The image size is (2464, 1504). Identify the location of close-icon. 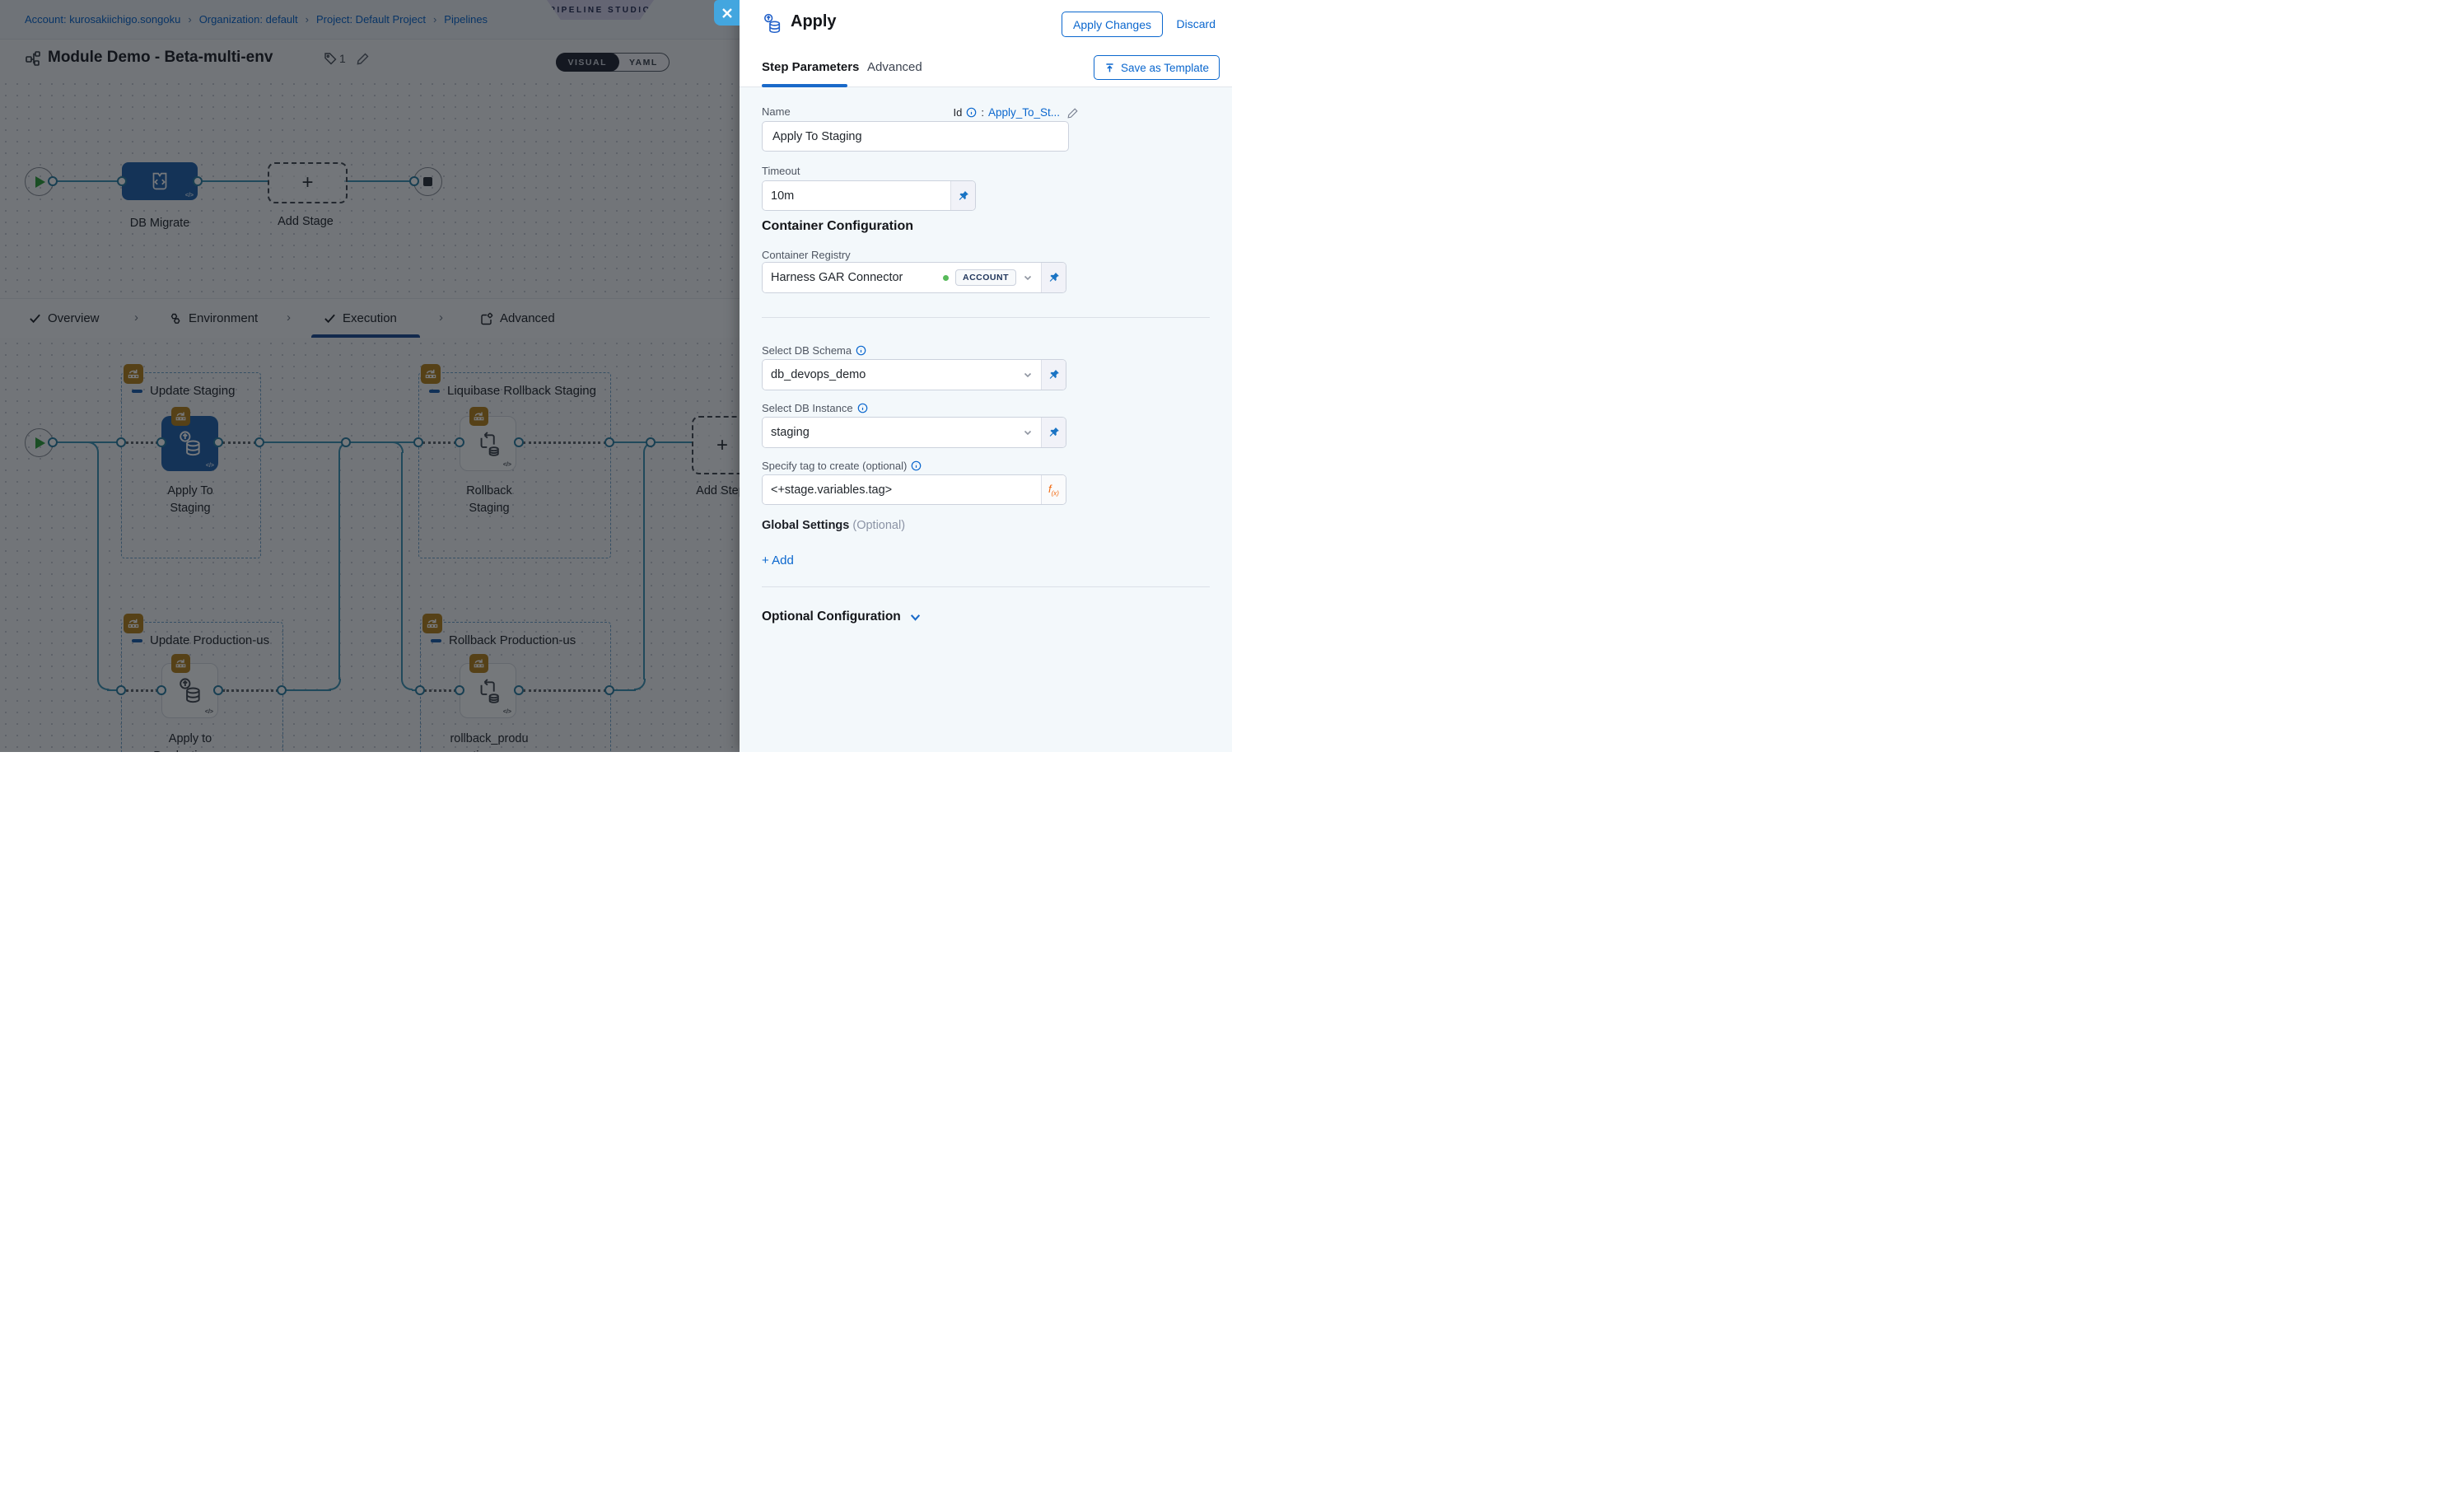
(726, 12).